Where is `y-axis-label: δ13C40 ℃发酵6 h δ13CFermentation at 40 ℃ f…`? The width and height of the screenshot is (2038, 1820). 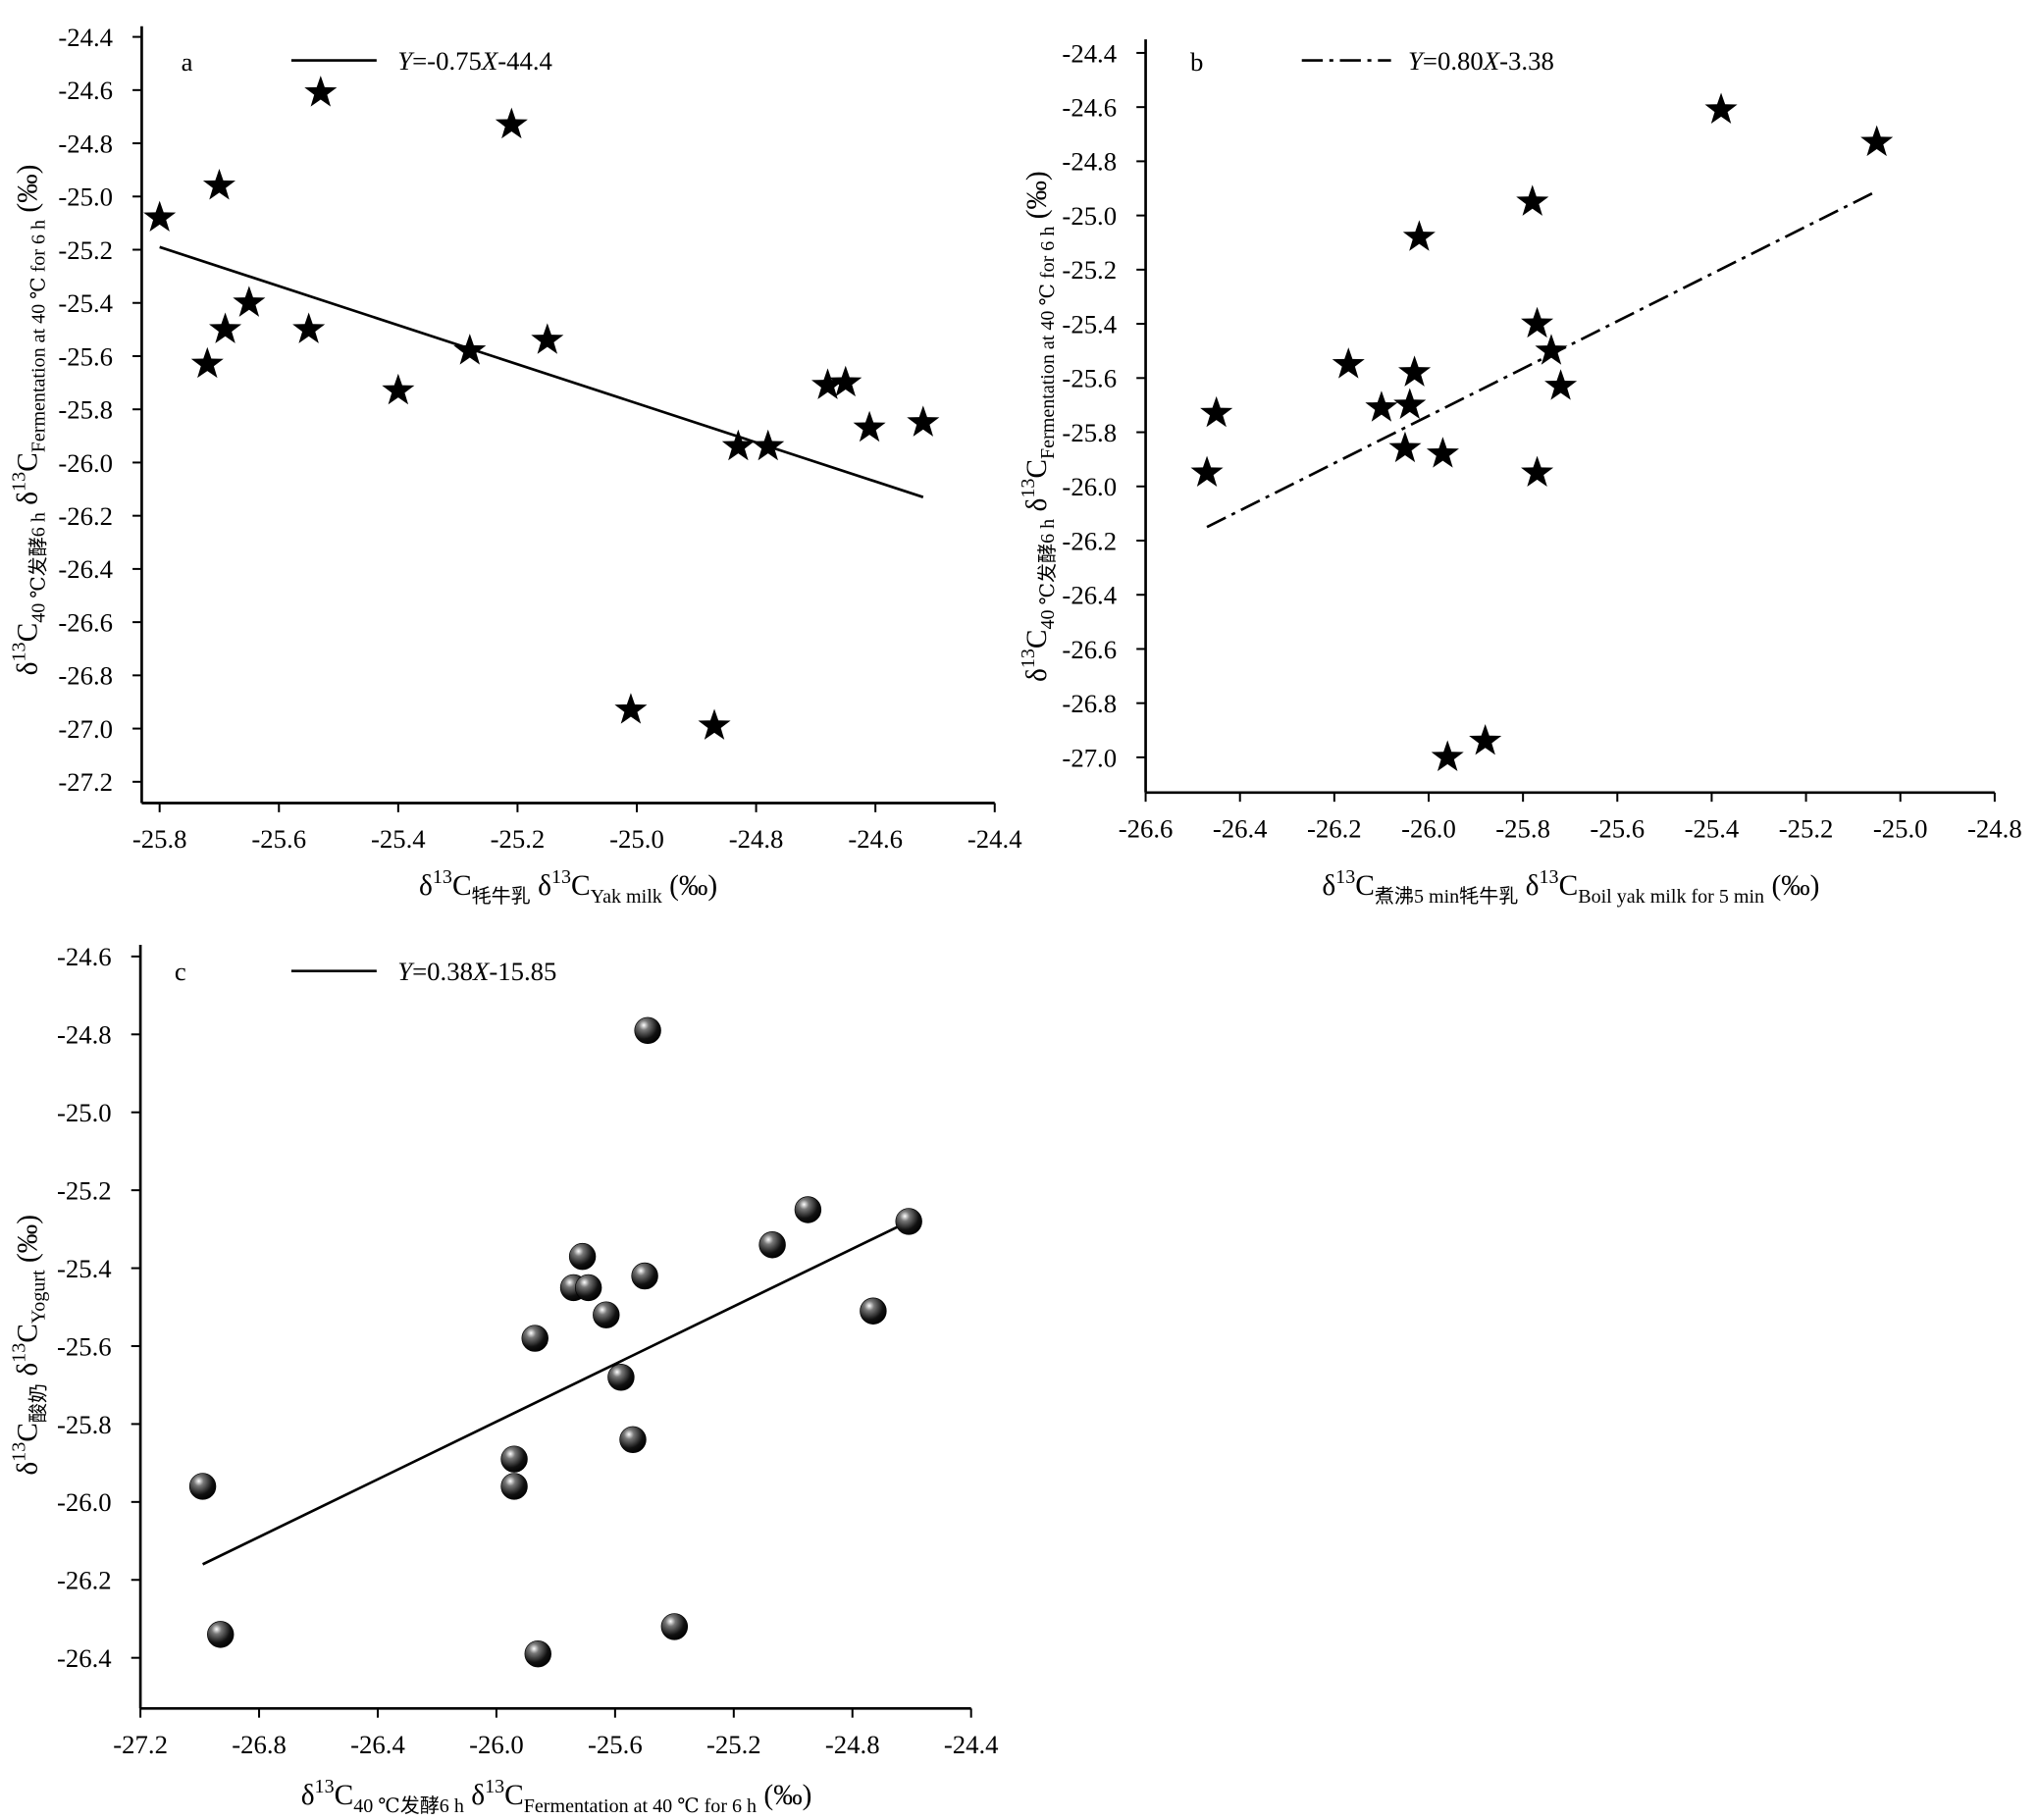 y-axis-label: δ13C40 ℃发酵6 h δ13CFermentation at 40 ℃ f… is located at coordinates (28, 420).